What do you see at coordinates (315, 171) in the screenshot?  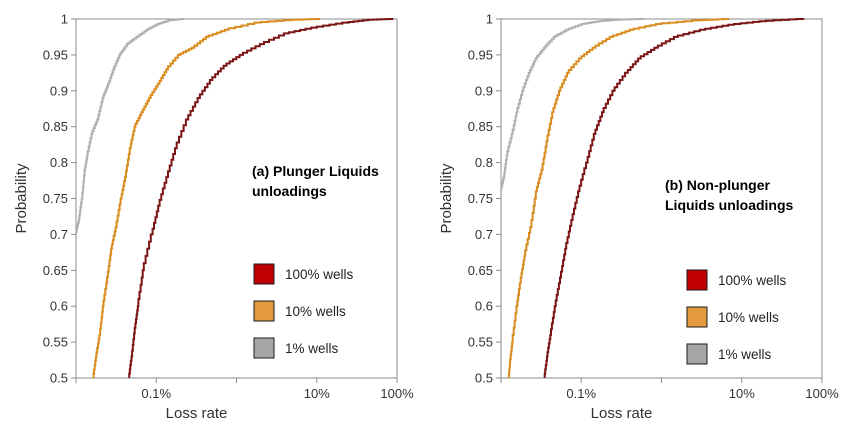 I see `panel-annotation: (a) Plunger Liquids` at bounding box center [315, 171].